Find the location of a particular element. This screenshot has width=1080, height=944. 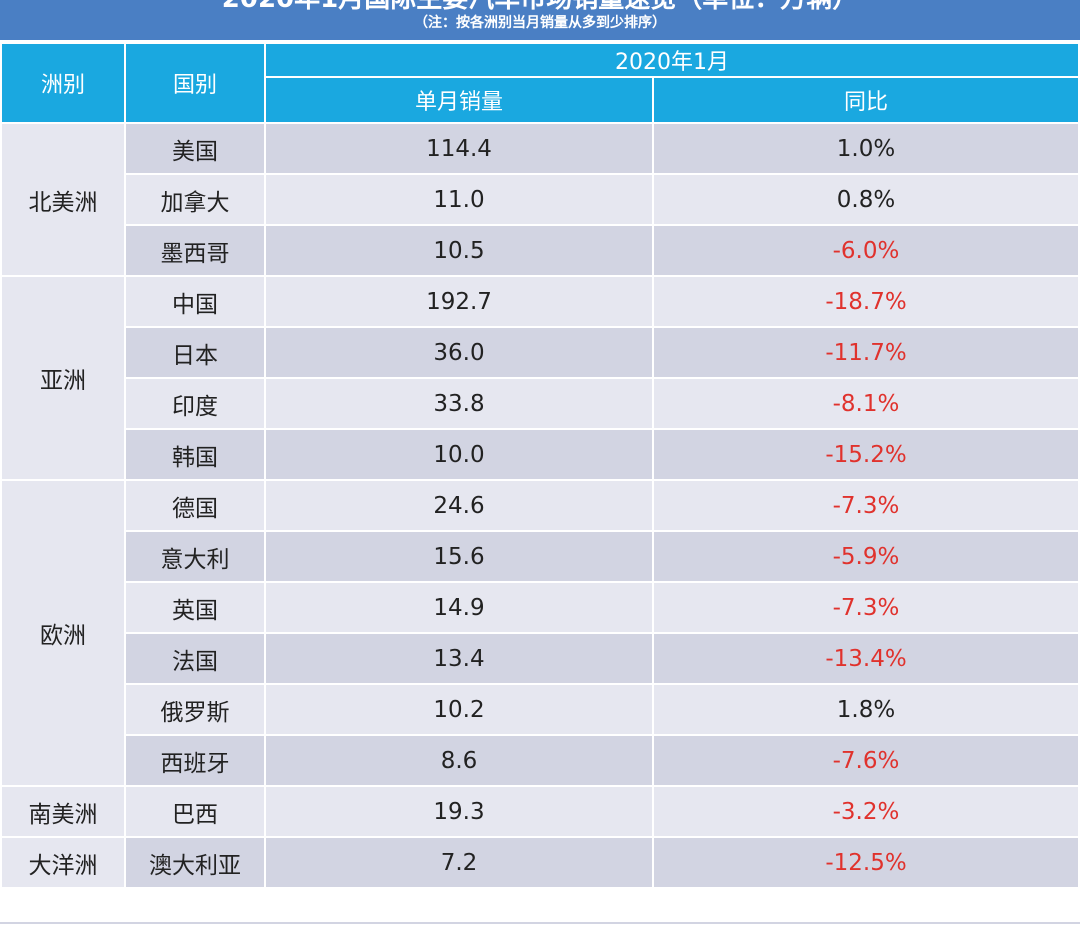

yoy-cell: -13.4% is located at coordinates (866, 658).